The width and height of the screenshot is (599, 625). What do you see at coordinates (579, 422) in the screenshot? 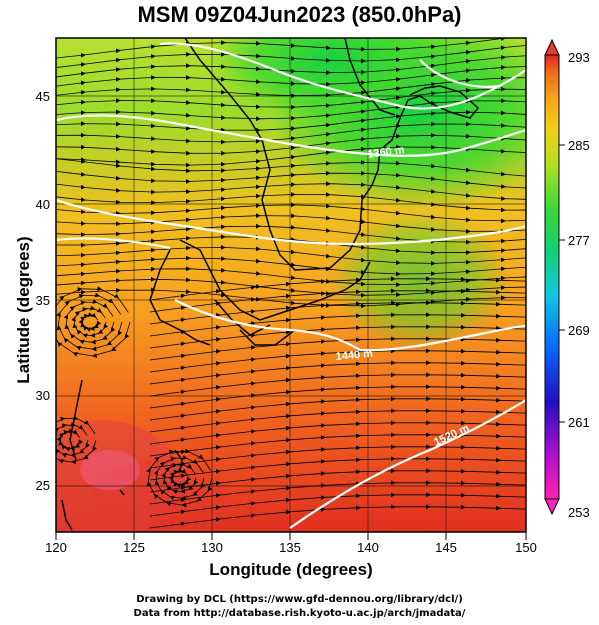
I see `colorbar-label: 261` at bounding box center [579, 422].